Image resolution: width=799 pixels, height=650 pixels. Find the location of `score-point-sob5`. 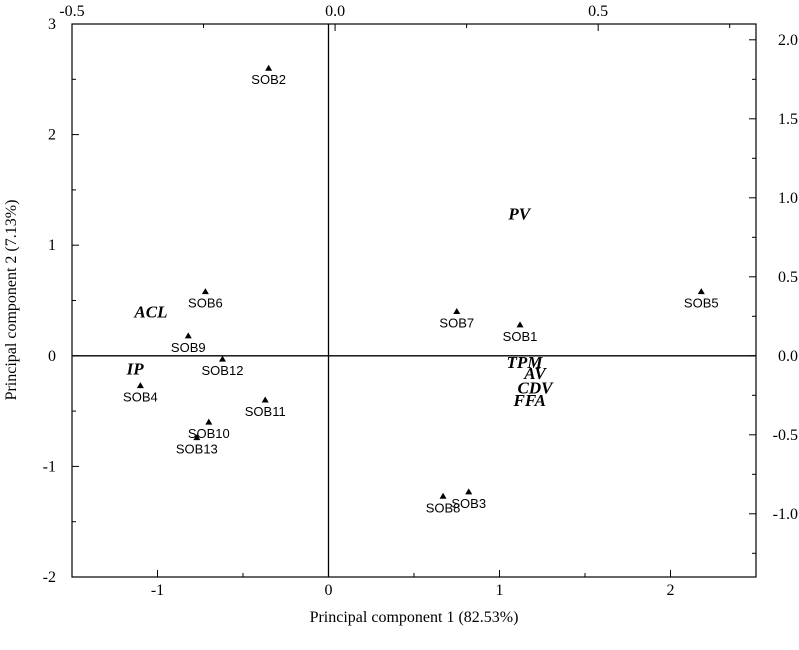

score-point-sob5 is located at coordinates (701, 291).